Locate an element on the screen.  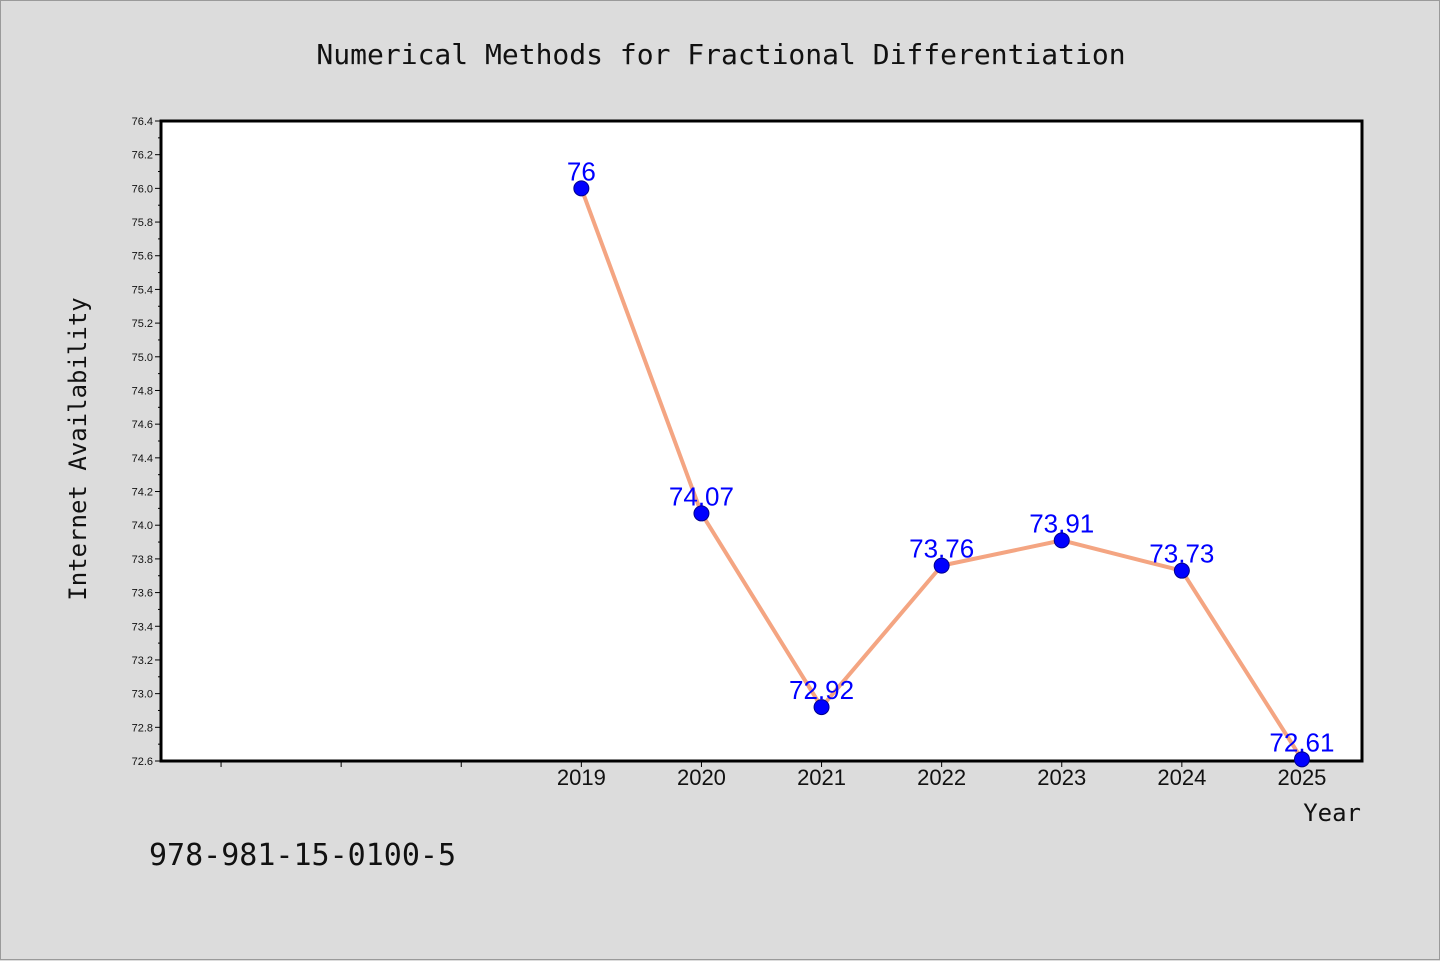
y-tick-label: 75.2 is located at coordinates (142, 324).